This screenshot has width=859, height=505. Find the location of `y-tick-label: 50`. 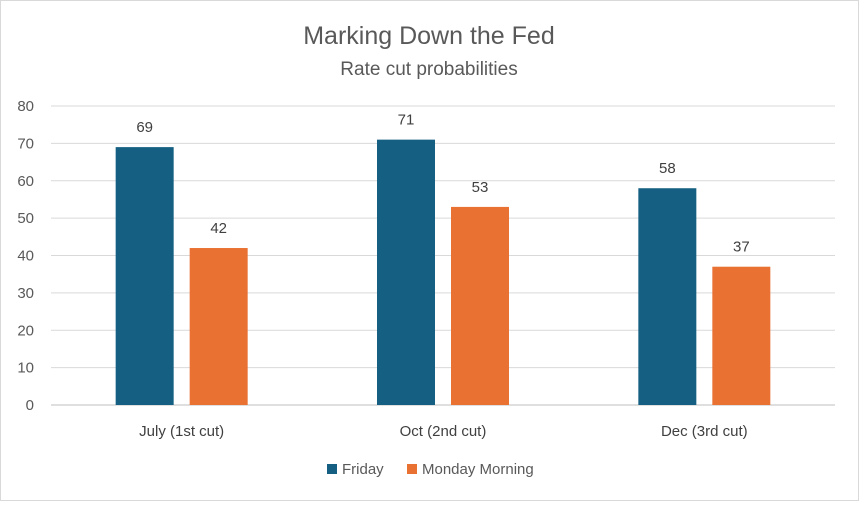

y-tick-label: 50 is located at coordinates (25, 218).